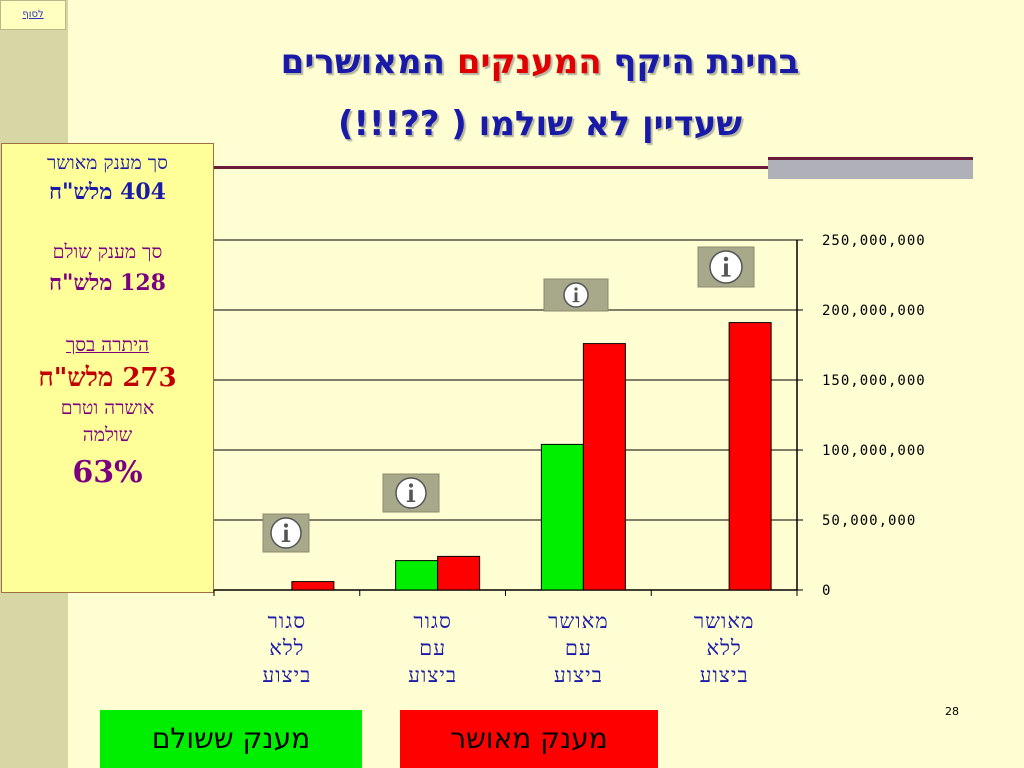 Image resolution: width=1024 pixels, height=768 pixels. What do you see at coordinates (107, 408) in the screenshot?
I see `balance-note-line1: אושרה וטרם` at bounding box center [107, 408].